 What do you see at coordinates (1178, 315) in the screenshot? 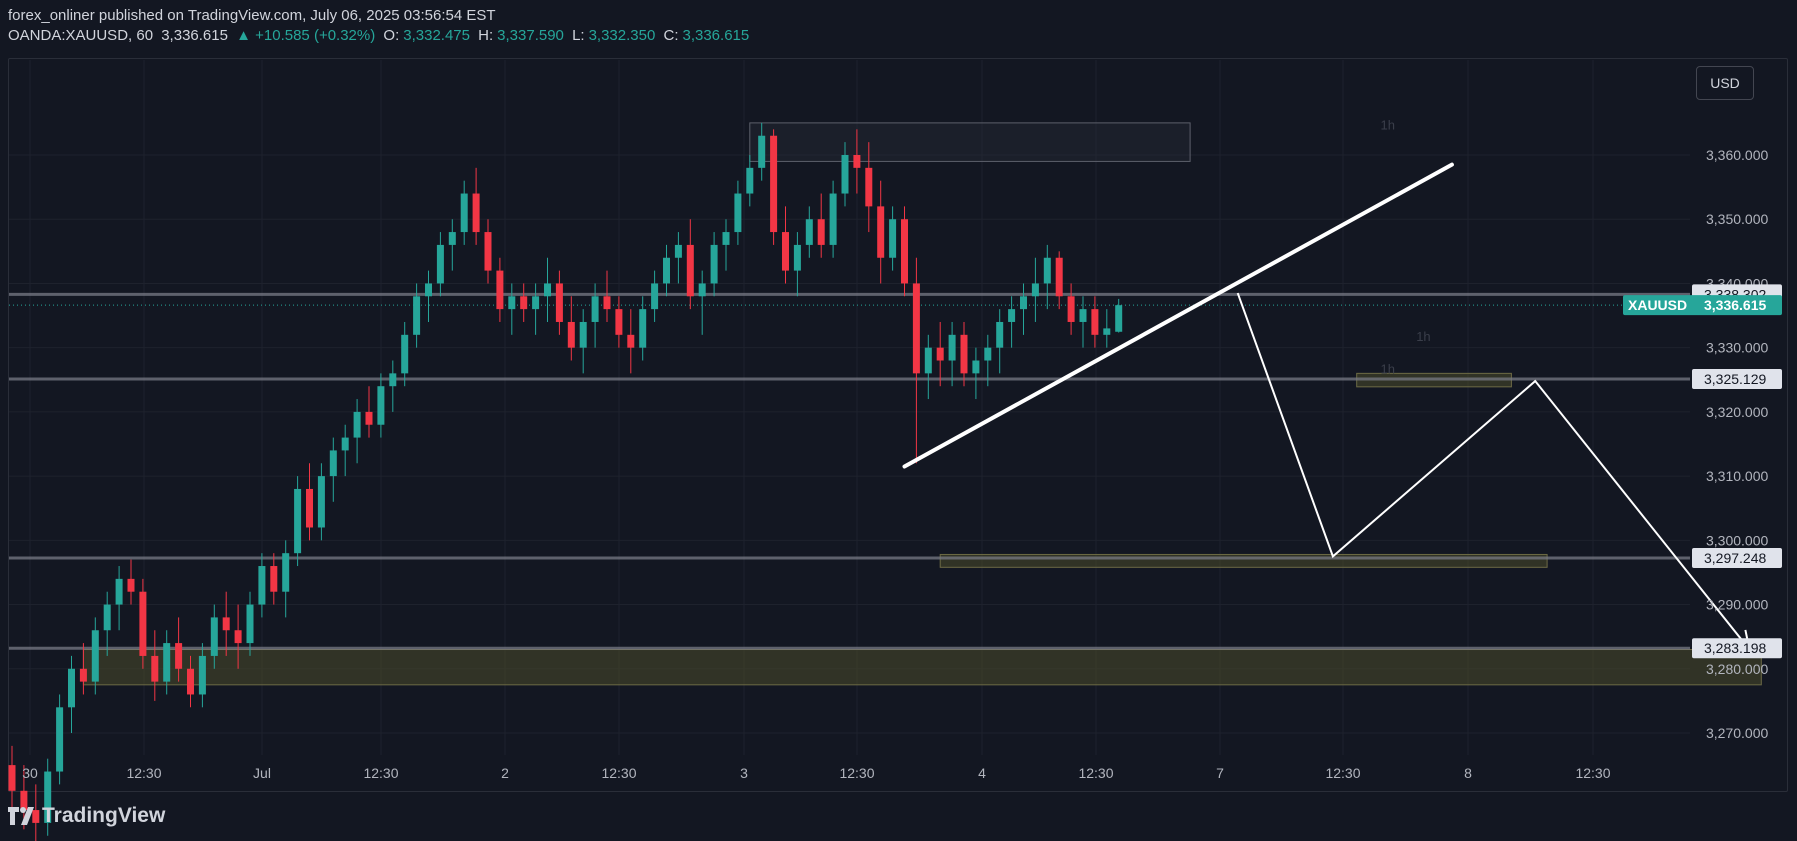
I see `trendline` at bounding box center [1178, 315].